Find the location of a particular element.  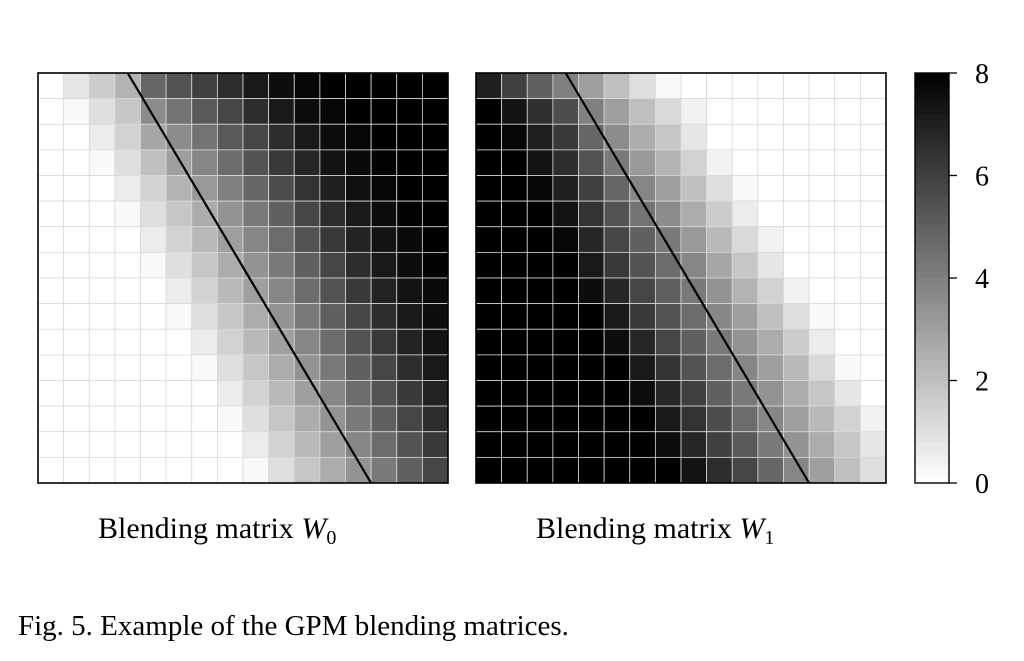

panel-title-math: W is located at coordinates (752, 528).